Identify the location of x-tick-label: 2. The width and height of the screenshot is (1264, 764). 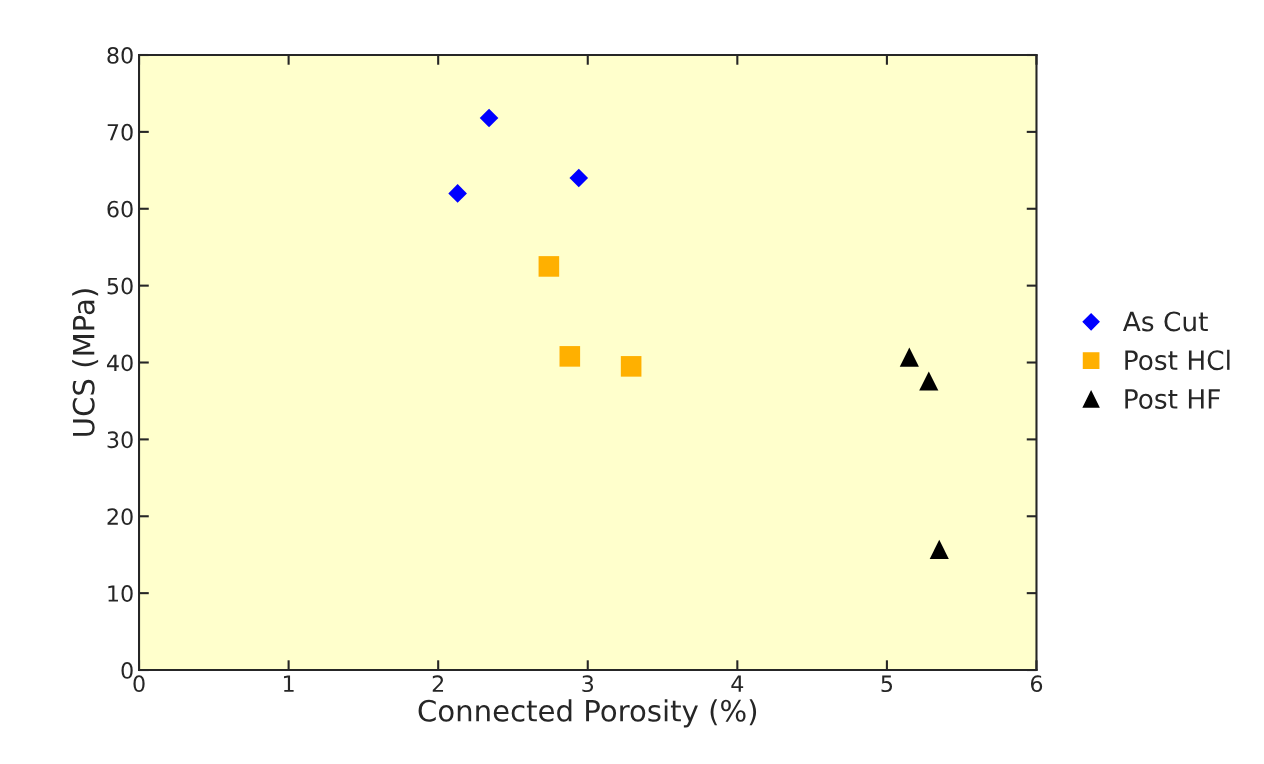
(438, 683).